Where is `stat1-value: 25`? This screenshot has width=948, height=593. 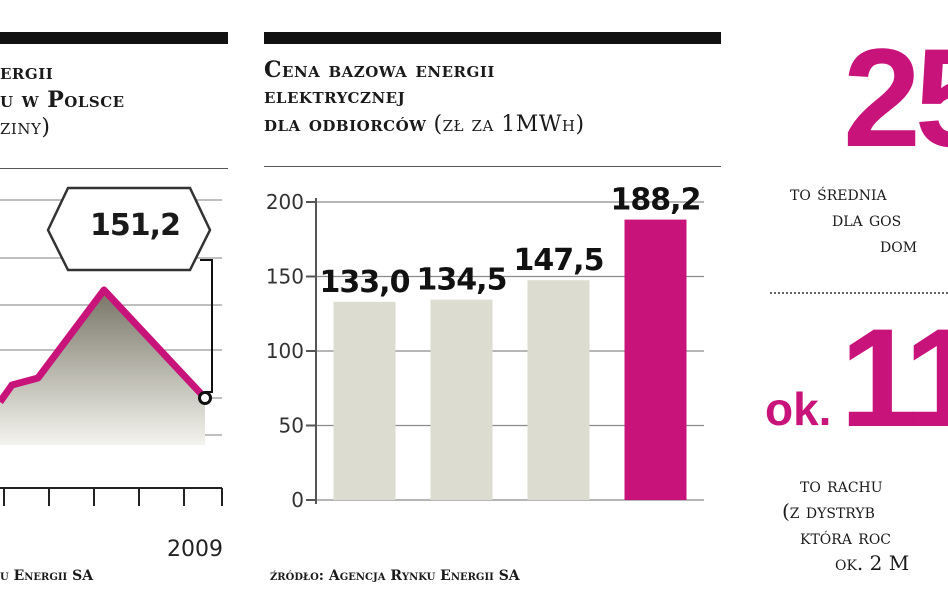 stat1-value: 25 is located at coordinates (895, 97).